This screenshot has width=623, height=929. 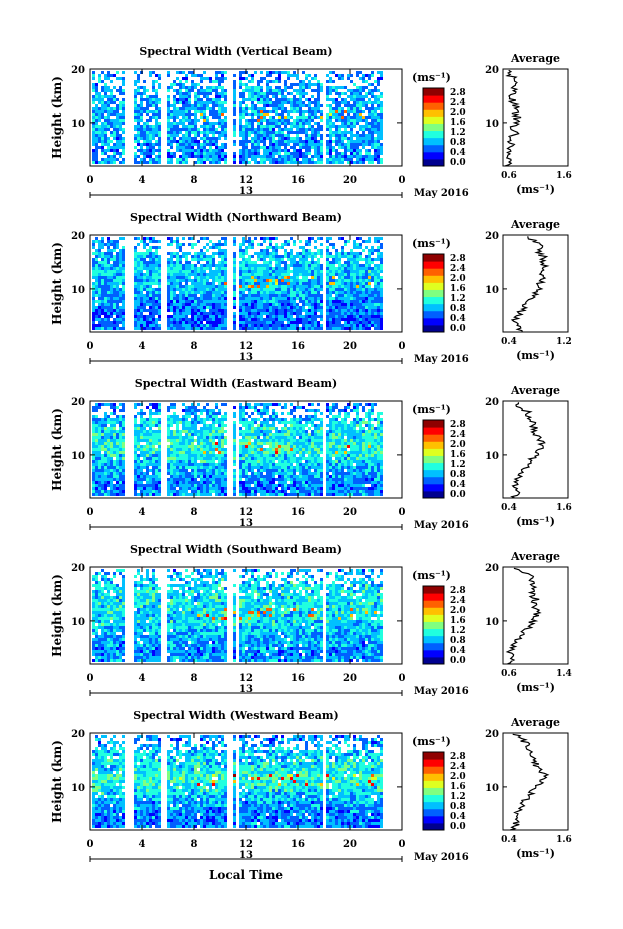 I want to click on avg-y-tick-label: 20, so click(x=492, y=236).